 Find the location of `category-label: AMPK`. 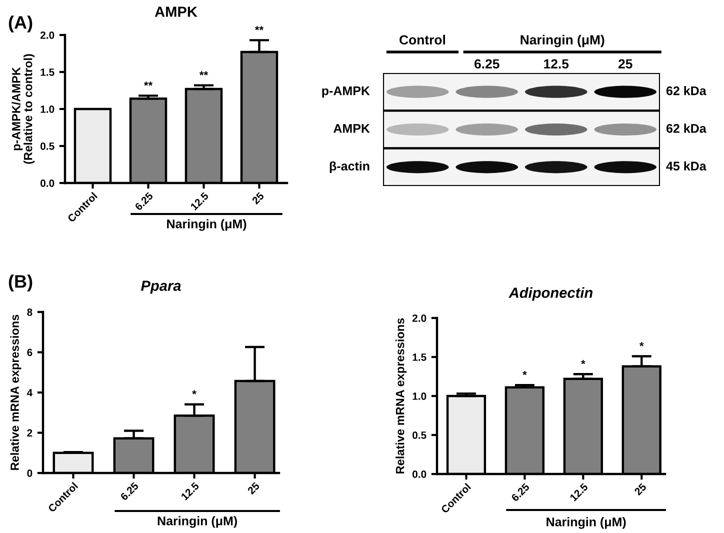

category-label: AMPK is located at coordinates (352, 128).